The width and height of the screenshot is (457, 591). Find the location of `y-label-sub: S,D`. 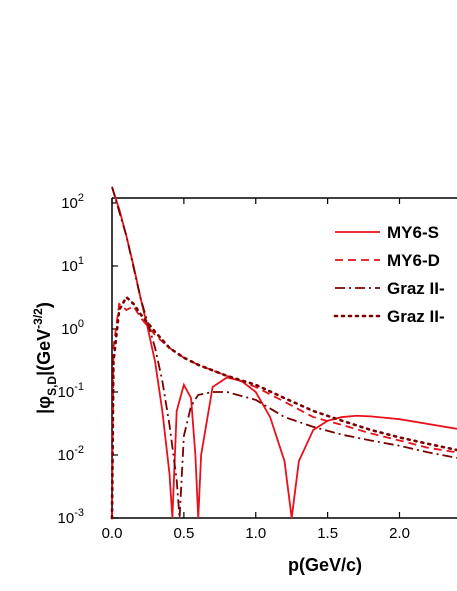

y-label-sub: S,D is located at coordinates (52, 386).